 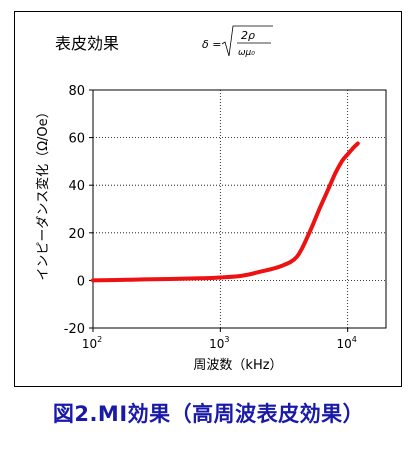 What do you see at coordinates (76, 234) in the screenshot?
I see `y-tick-label: 20` at bounding box center [76, 234].